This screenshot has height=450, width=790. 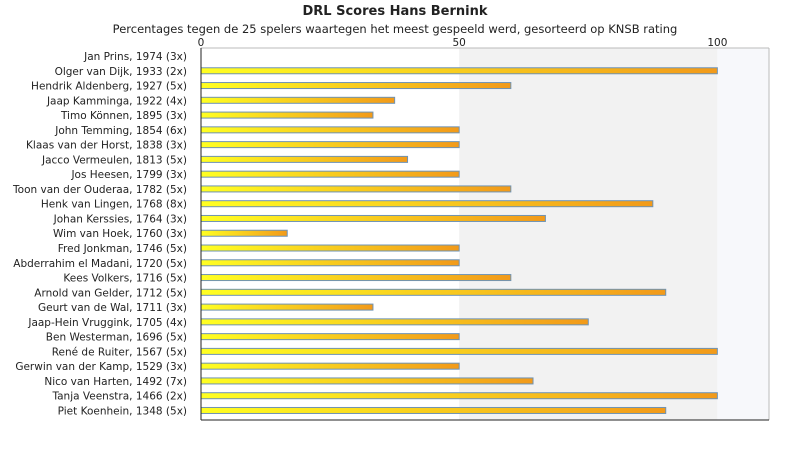 I want to click on category-label: Arnold van Gelder, 1712 (5x), so click(x=110, y=293).